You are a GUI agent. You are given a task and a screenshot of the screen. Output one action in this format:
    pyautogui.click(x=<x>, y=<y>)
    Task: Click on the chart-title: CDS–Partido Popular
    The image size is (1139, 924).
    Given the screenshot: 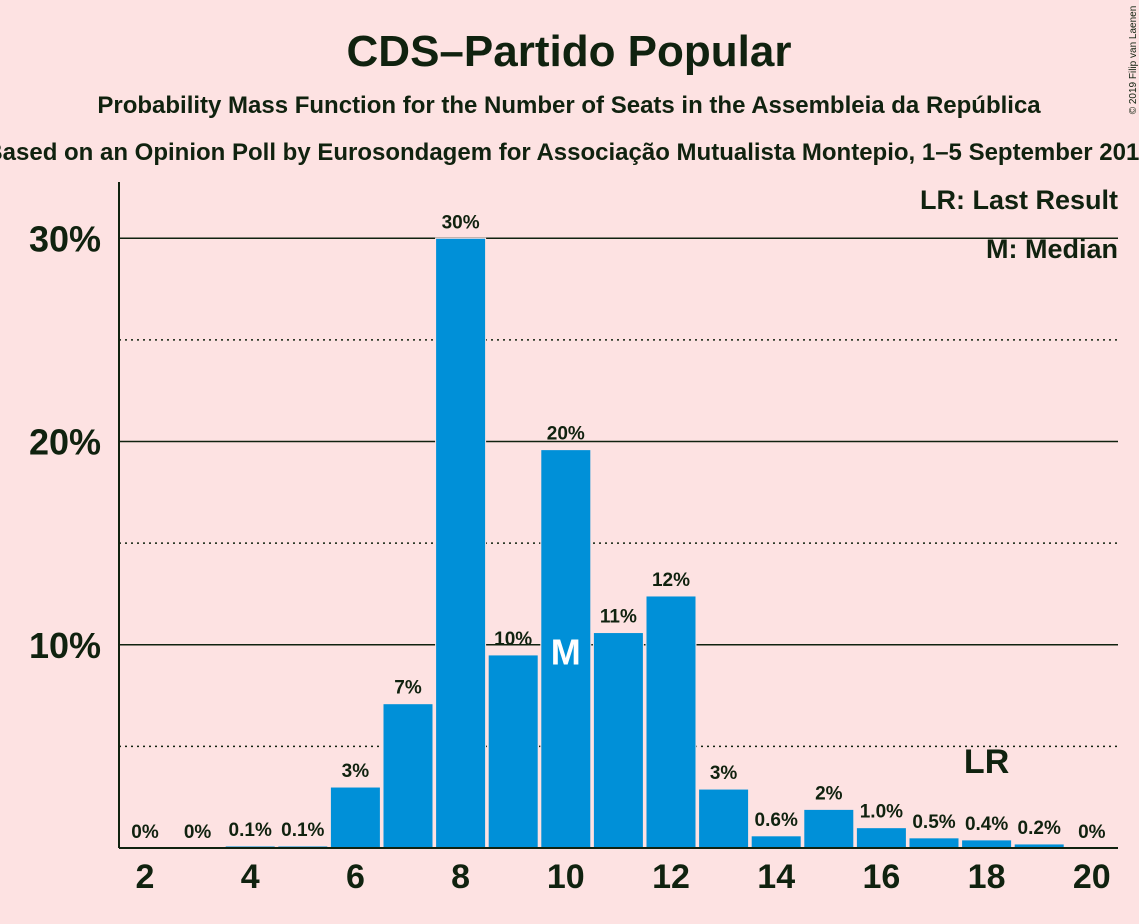 What is the action you would take?
    pyautogui.click(x=569, y=51)
    